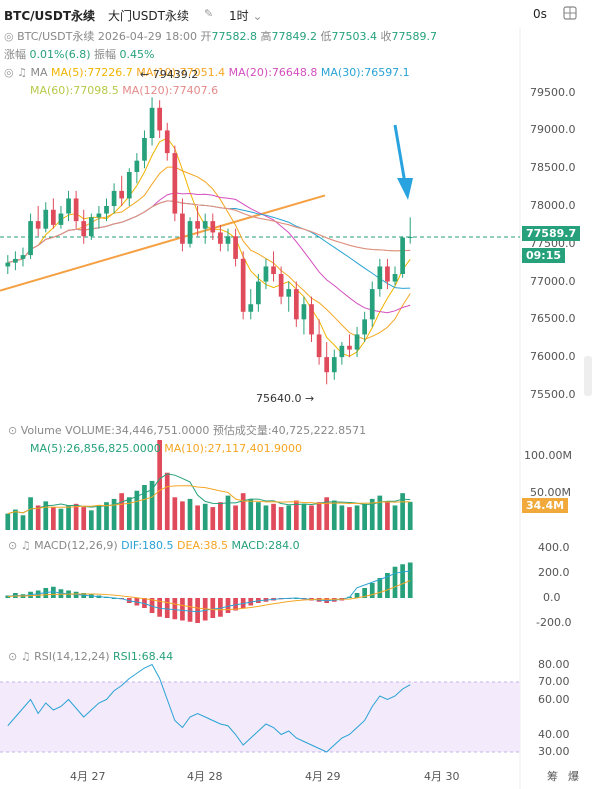 The image size is (592, 789). I want to click on chips-button: 筹, so click(552, 776).